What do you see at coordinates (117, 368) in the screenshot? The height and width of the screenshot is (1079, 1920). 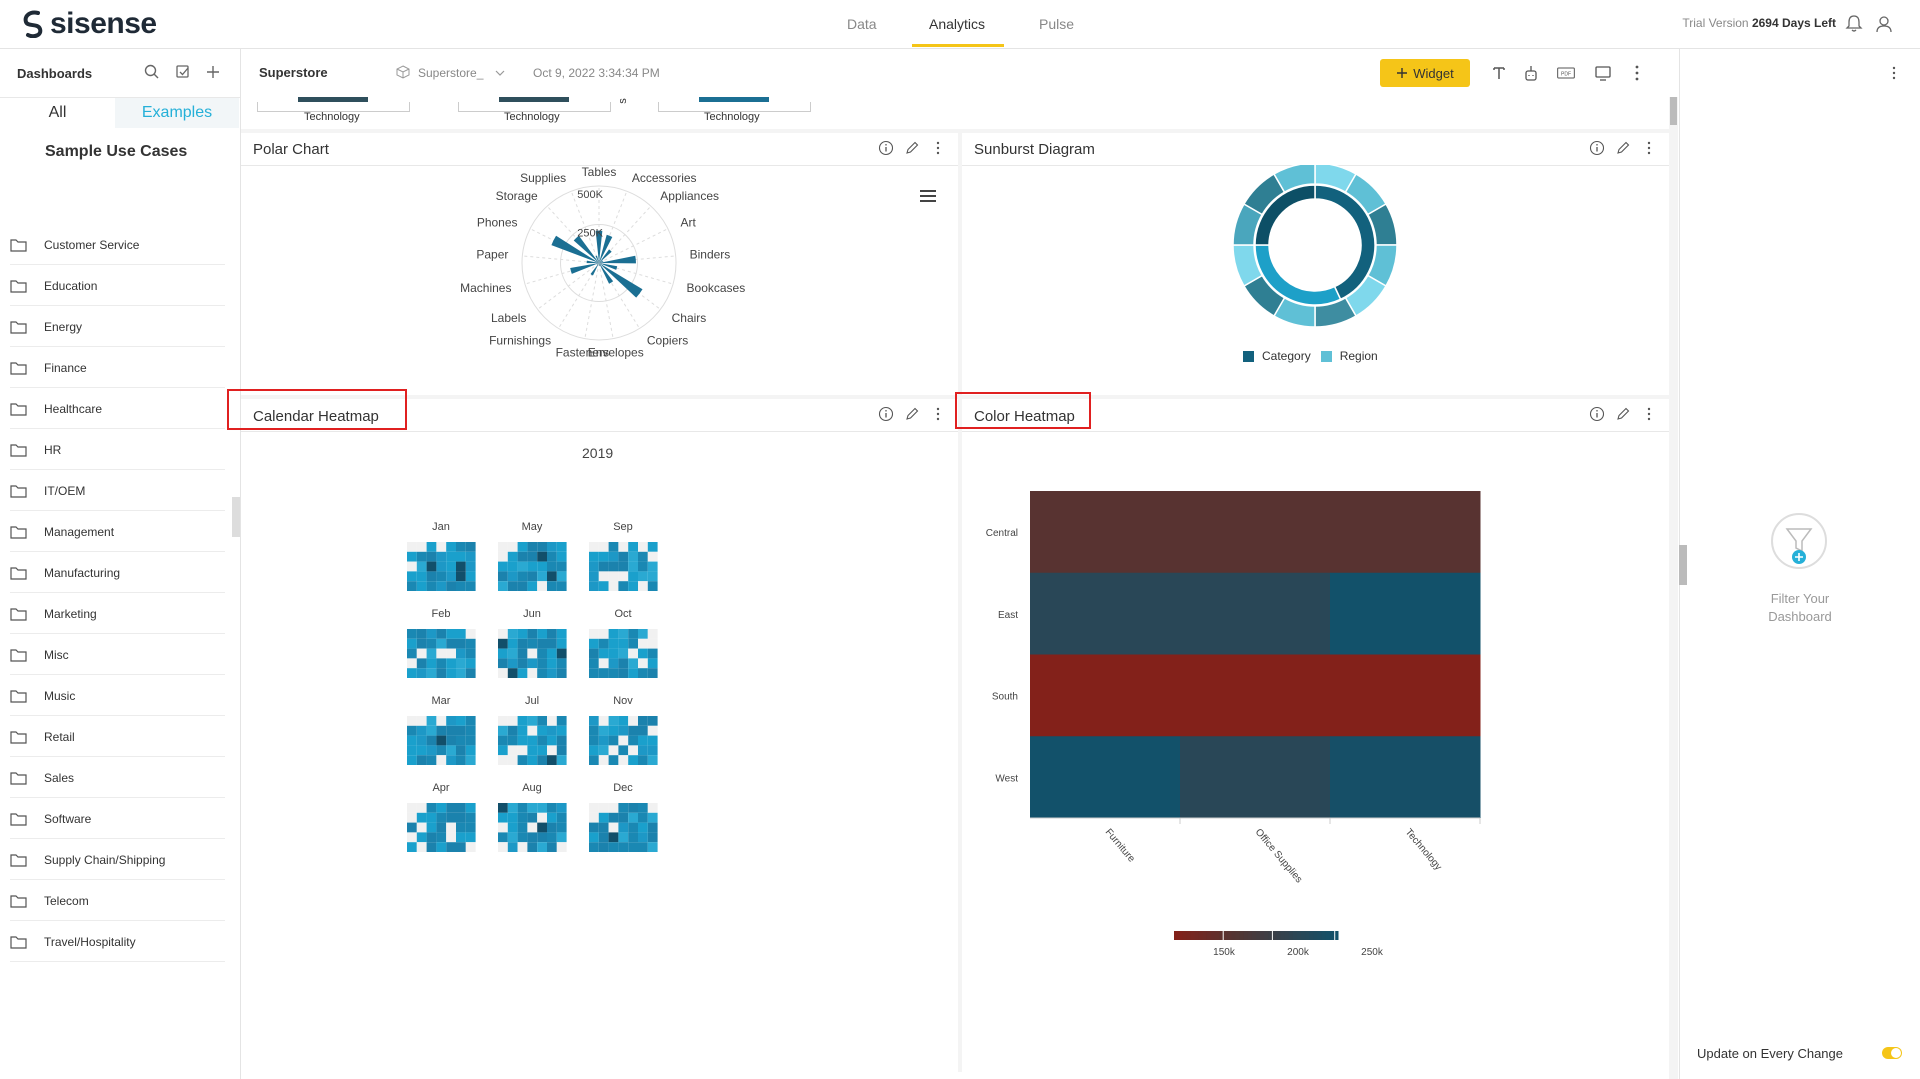 I see `sidebar-folder-item: Finance` at bounding box center [117, 368].